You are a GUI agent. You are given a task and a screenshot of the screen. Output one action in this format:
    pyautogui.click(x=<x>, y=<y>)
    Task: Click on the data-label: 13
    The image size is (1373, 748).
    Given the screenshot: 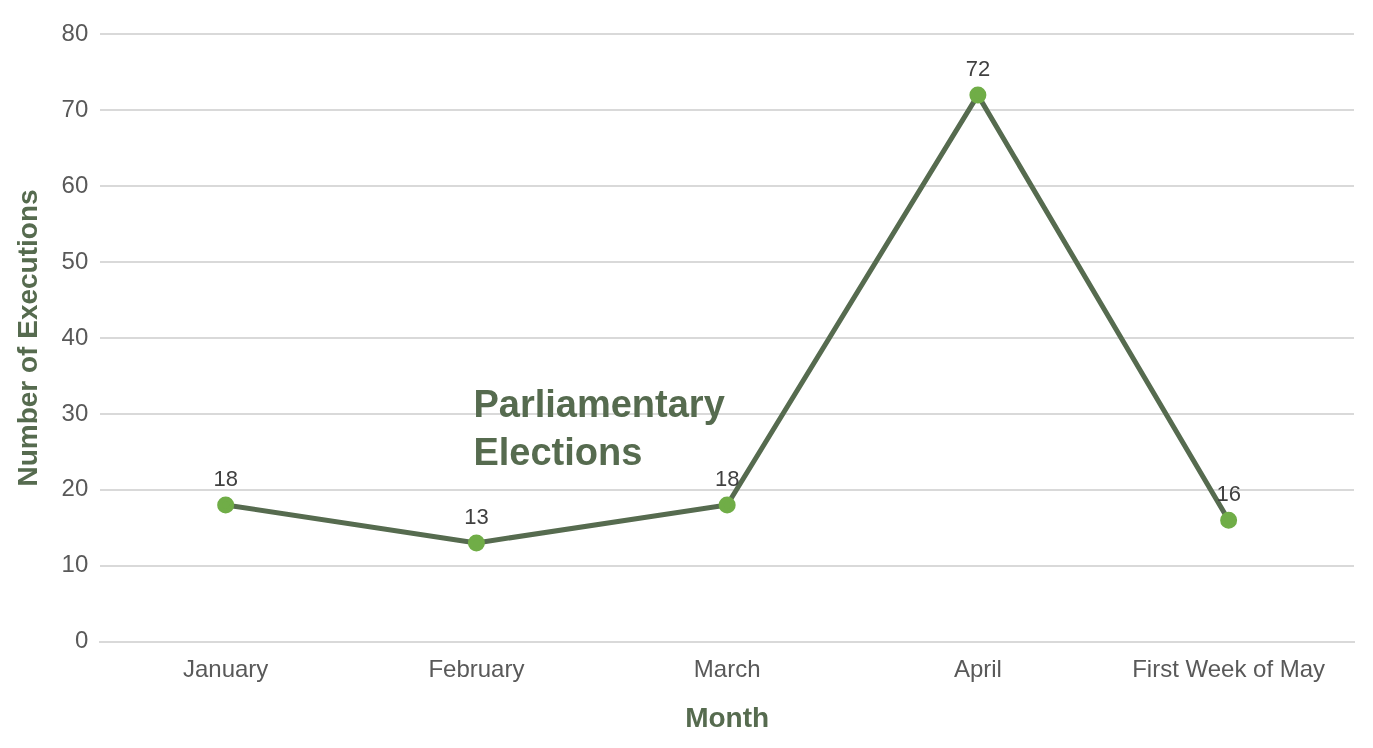 What is the action you would take?
    pyautogui.click(x=476, y=516)
    